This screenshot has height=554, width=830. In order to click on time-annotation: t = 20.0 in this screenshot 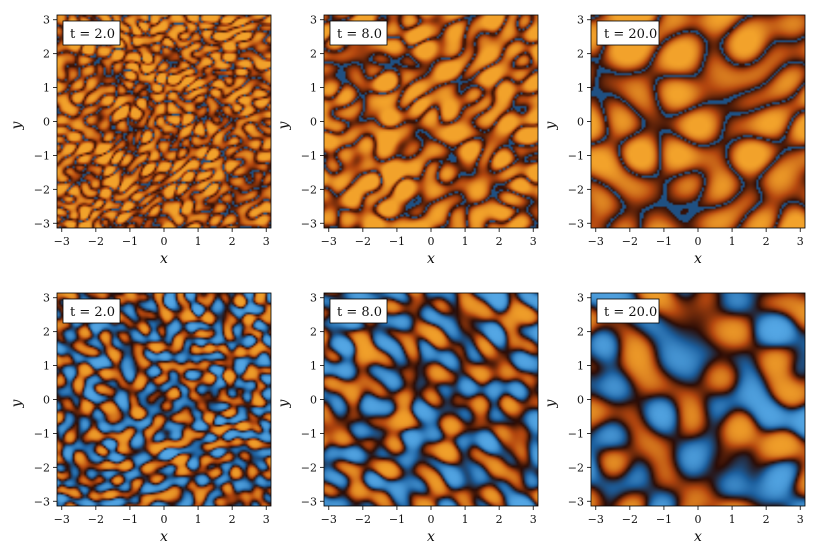, I will do `click(630, 312)`.